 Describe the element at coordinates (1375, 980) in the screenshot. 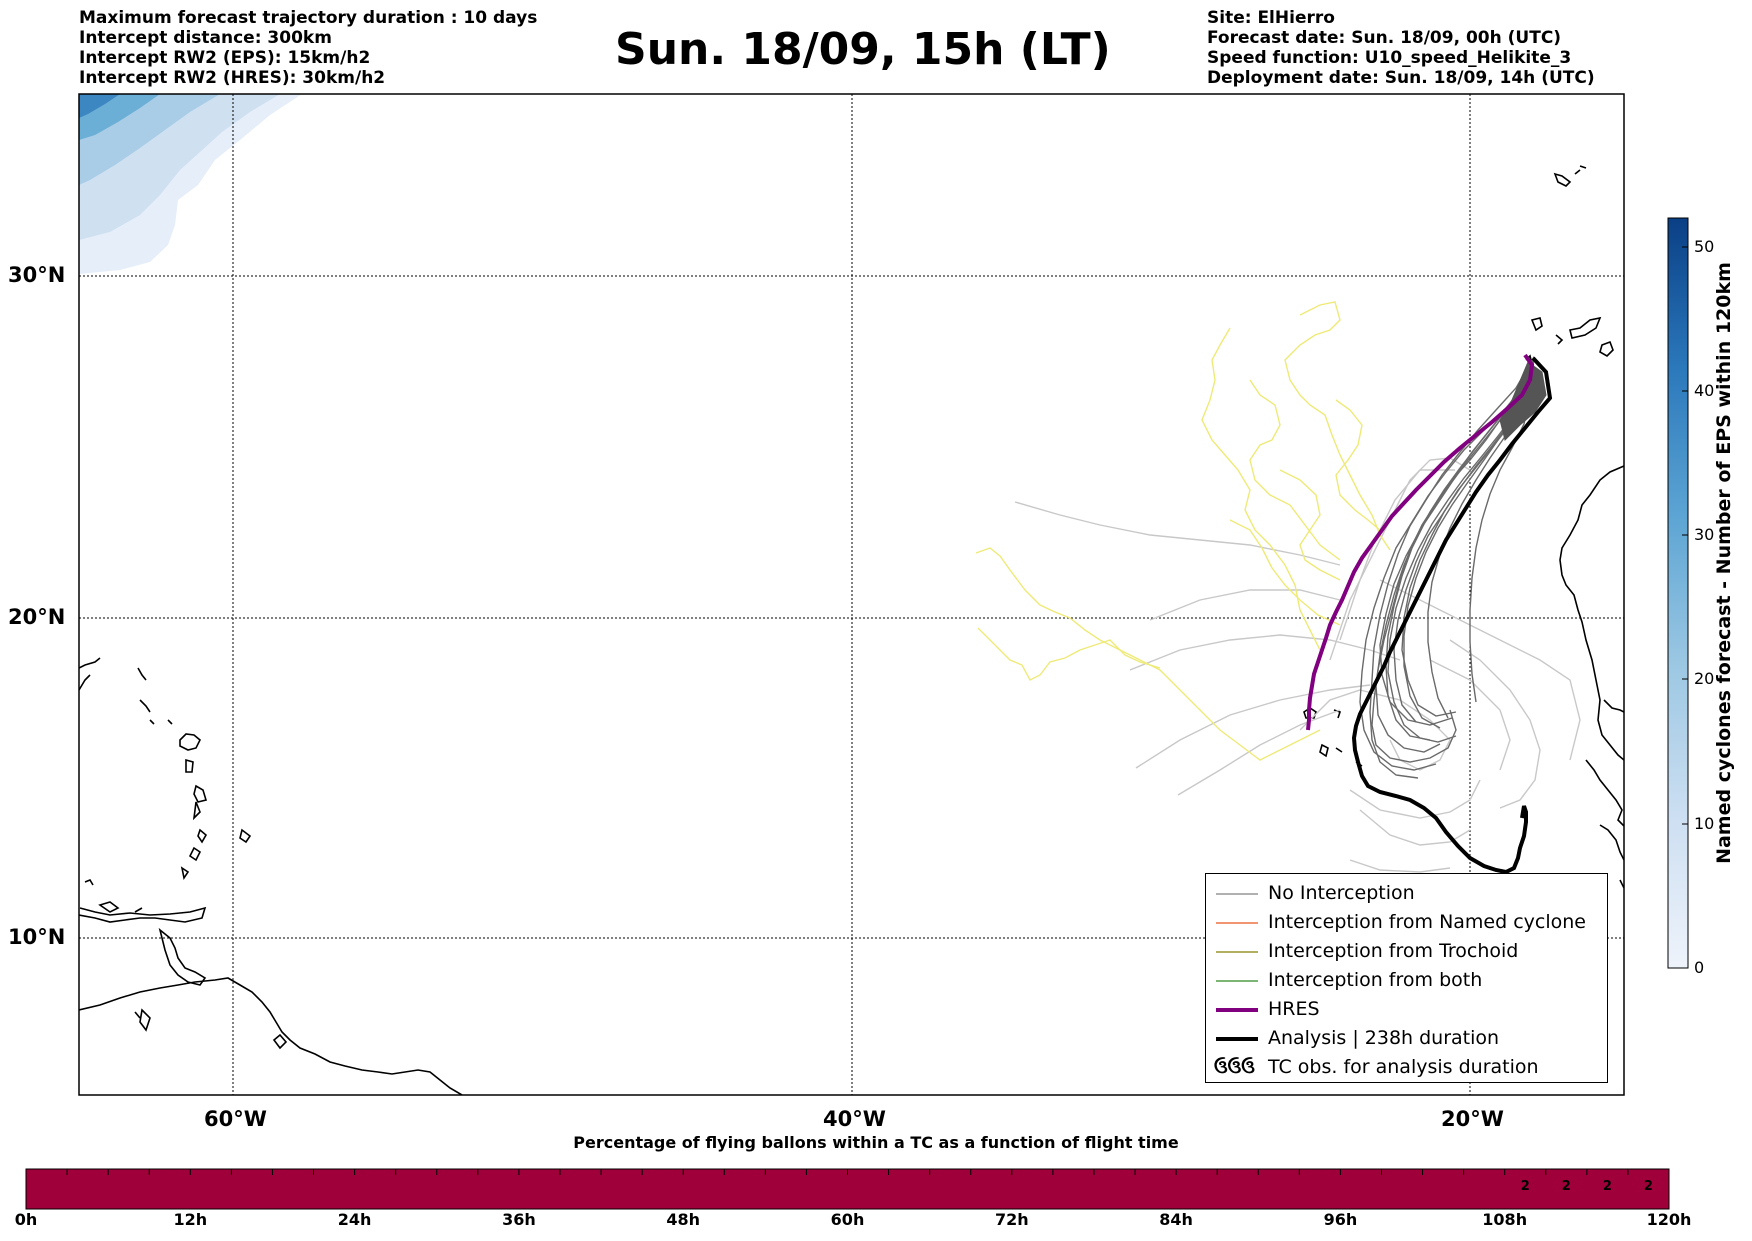

I see `legend-label: Interception from both` at that location.